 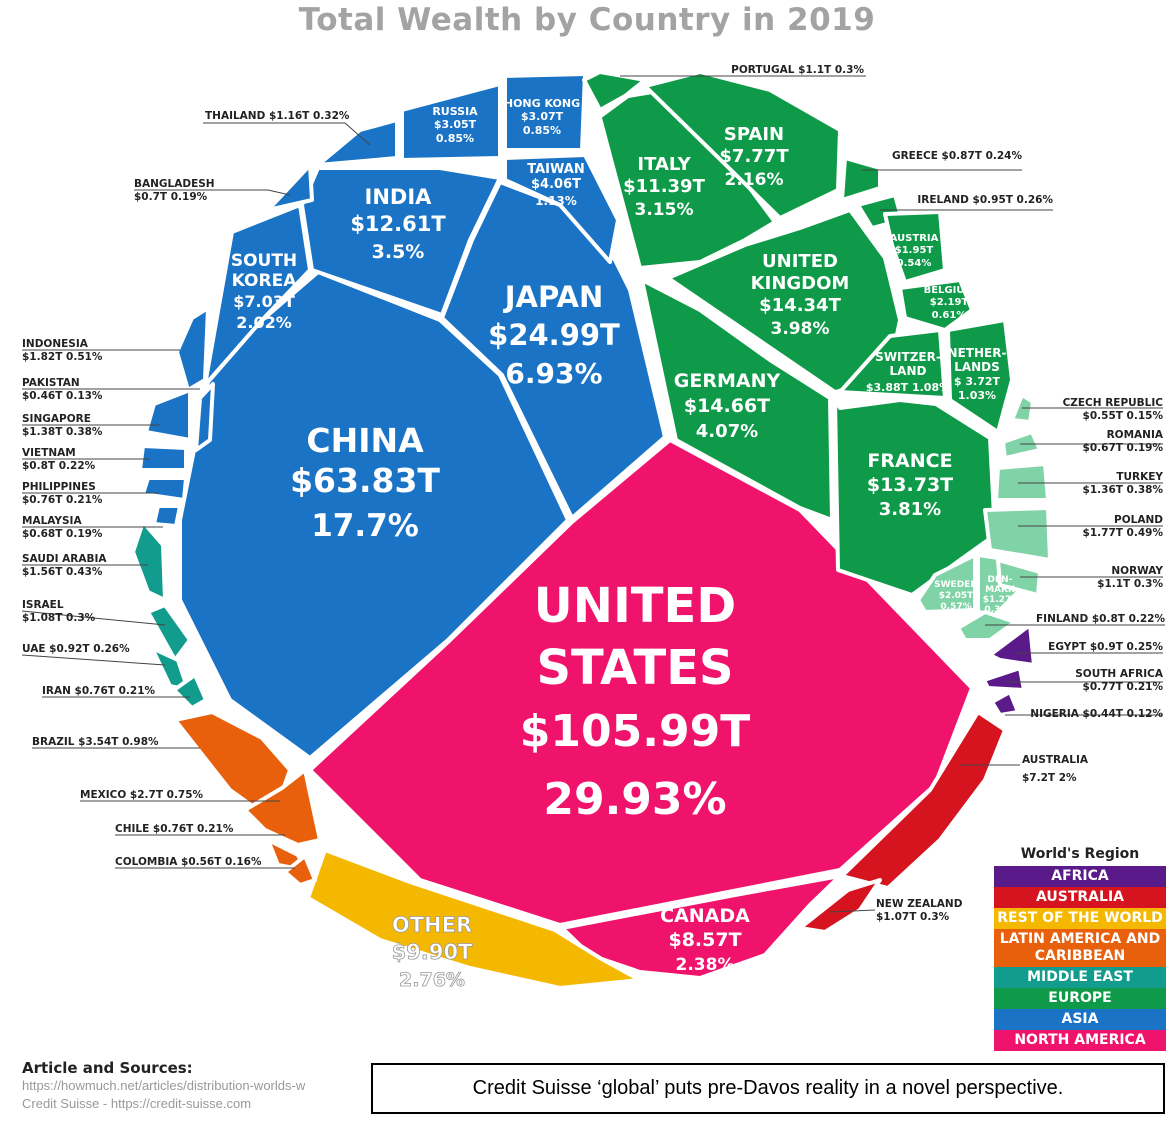 I want to click on safrica-label: SOUTH AFRICA $0.77T 0.21%, so click(x=1119, y=680).